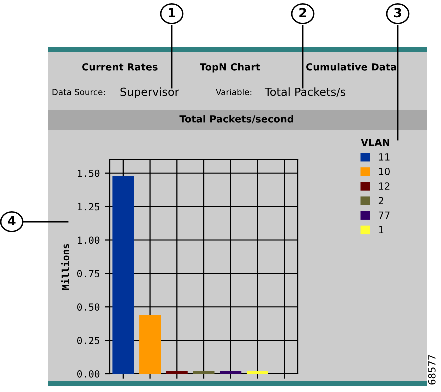  I want to click on y-tick-label: 1.50, so click(89, 174).